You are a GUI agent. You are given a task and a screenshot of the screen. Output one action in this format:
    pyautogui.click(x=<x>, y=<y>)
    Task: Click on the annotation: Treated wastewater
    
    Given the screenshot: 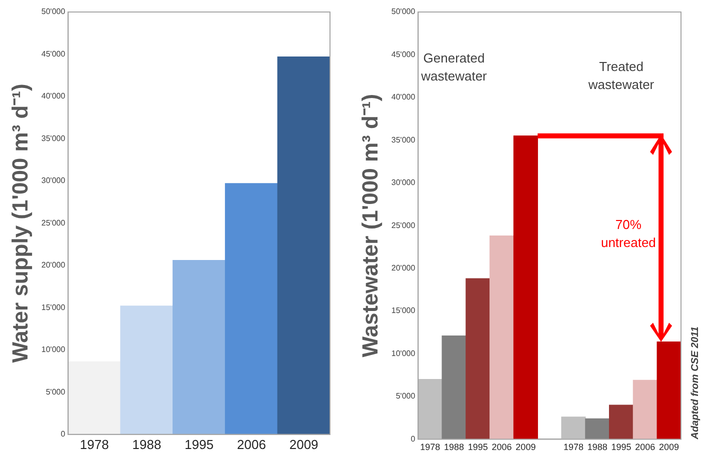 What is the action you would take?
    pyautogui.click(x=621, y=75)
    